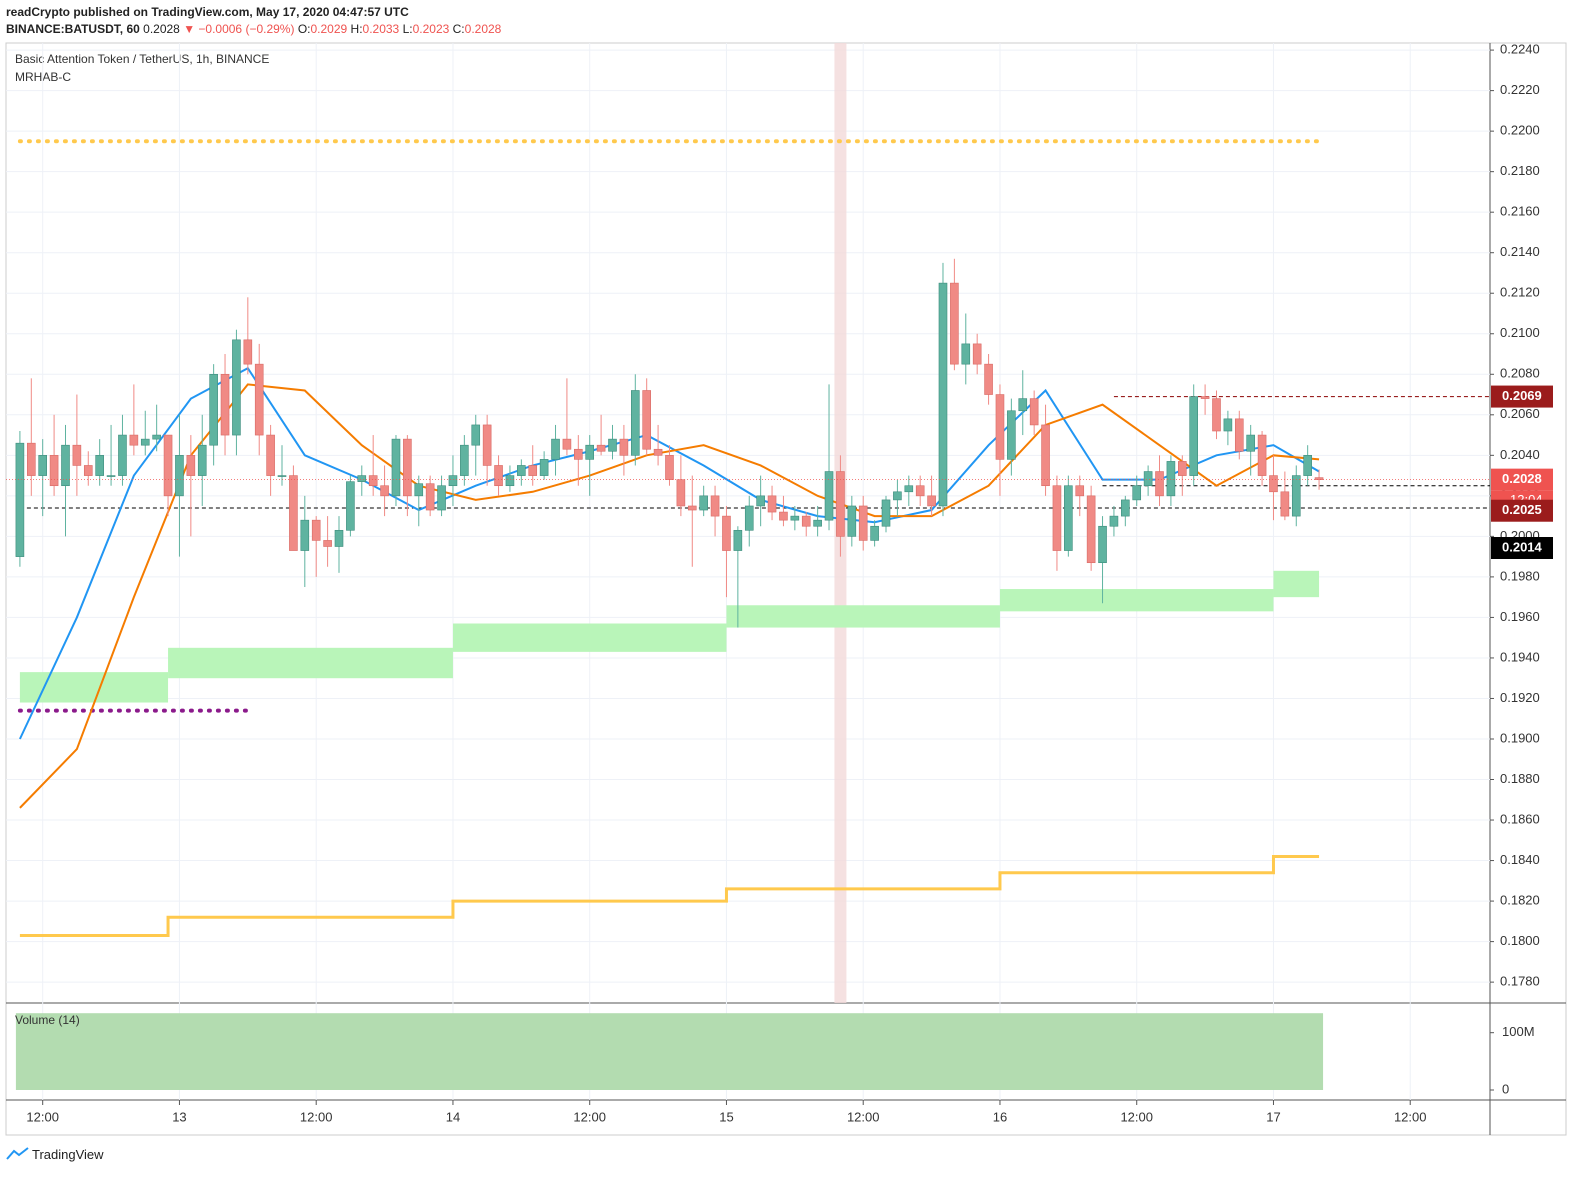 This screenshot has height=1184, width=1584. What do you see at coordinates (1520, 170) in the screenshot?
I see `y-tick-label: 0.2180` at bounding box center [1520, 170].